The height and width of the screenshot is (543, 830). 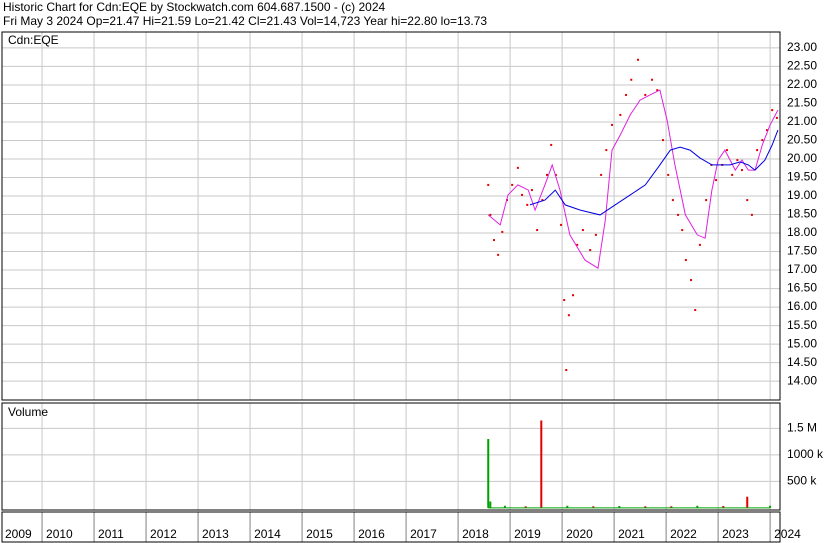 What do you see at coordinates (802, 288) in the screenshot?
I see `y-tick-label: 16.50` at bounding box center [802, 288].